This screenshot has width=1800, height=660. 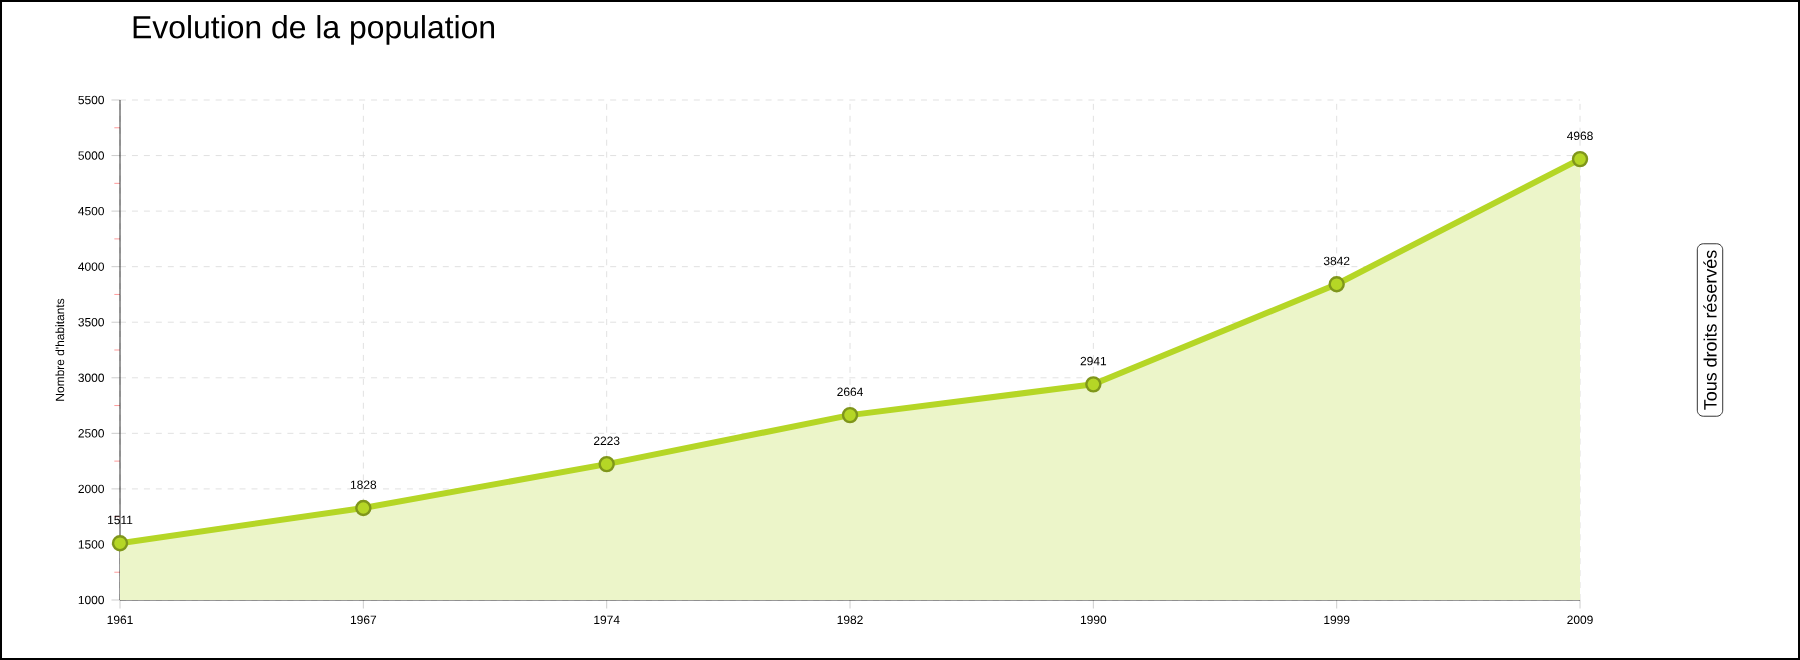 What do you see at coordinates (1710, 330) in the screenshot?
I see `text: Tous droits réservés` at bounding box center [1710, 330].